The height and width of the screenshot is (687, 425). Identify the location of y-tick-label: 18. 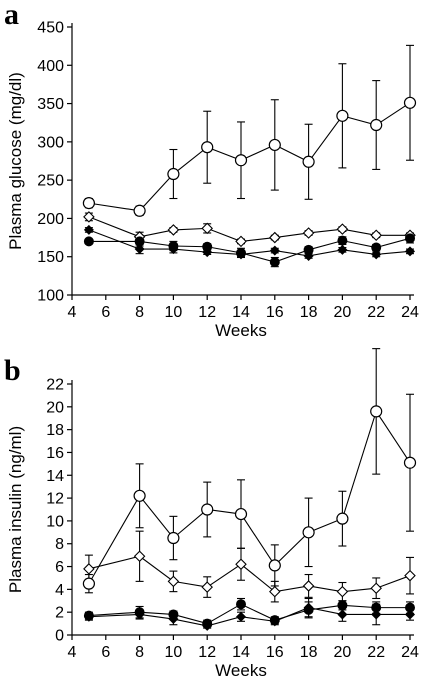
(55, 430).